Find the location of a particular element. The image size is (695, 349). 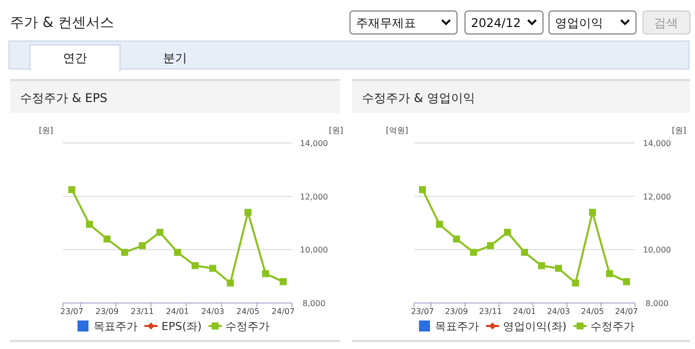

text: 영업이익 is located at coordinates (579, 23).